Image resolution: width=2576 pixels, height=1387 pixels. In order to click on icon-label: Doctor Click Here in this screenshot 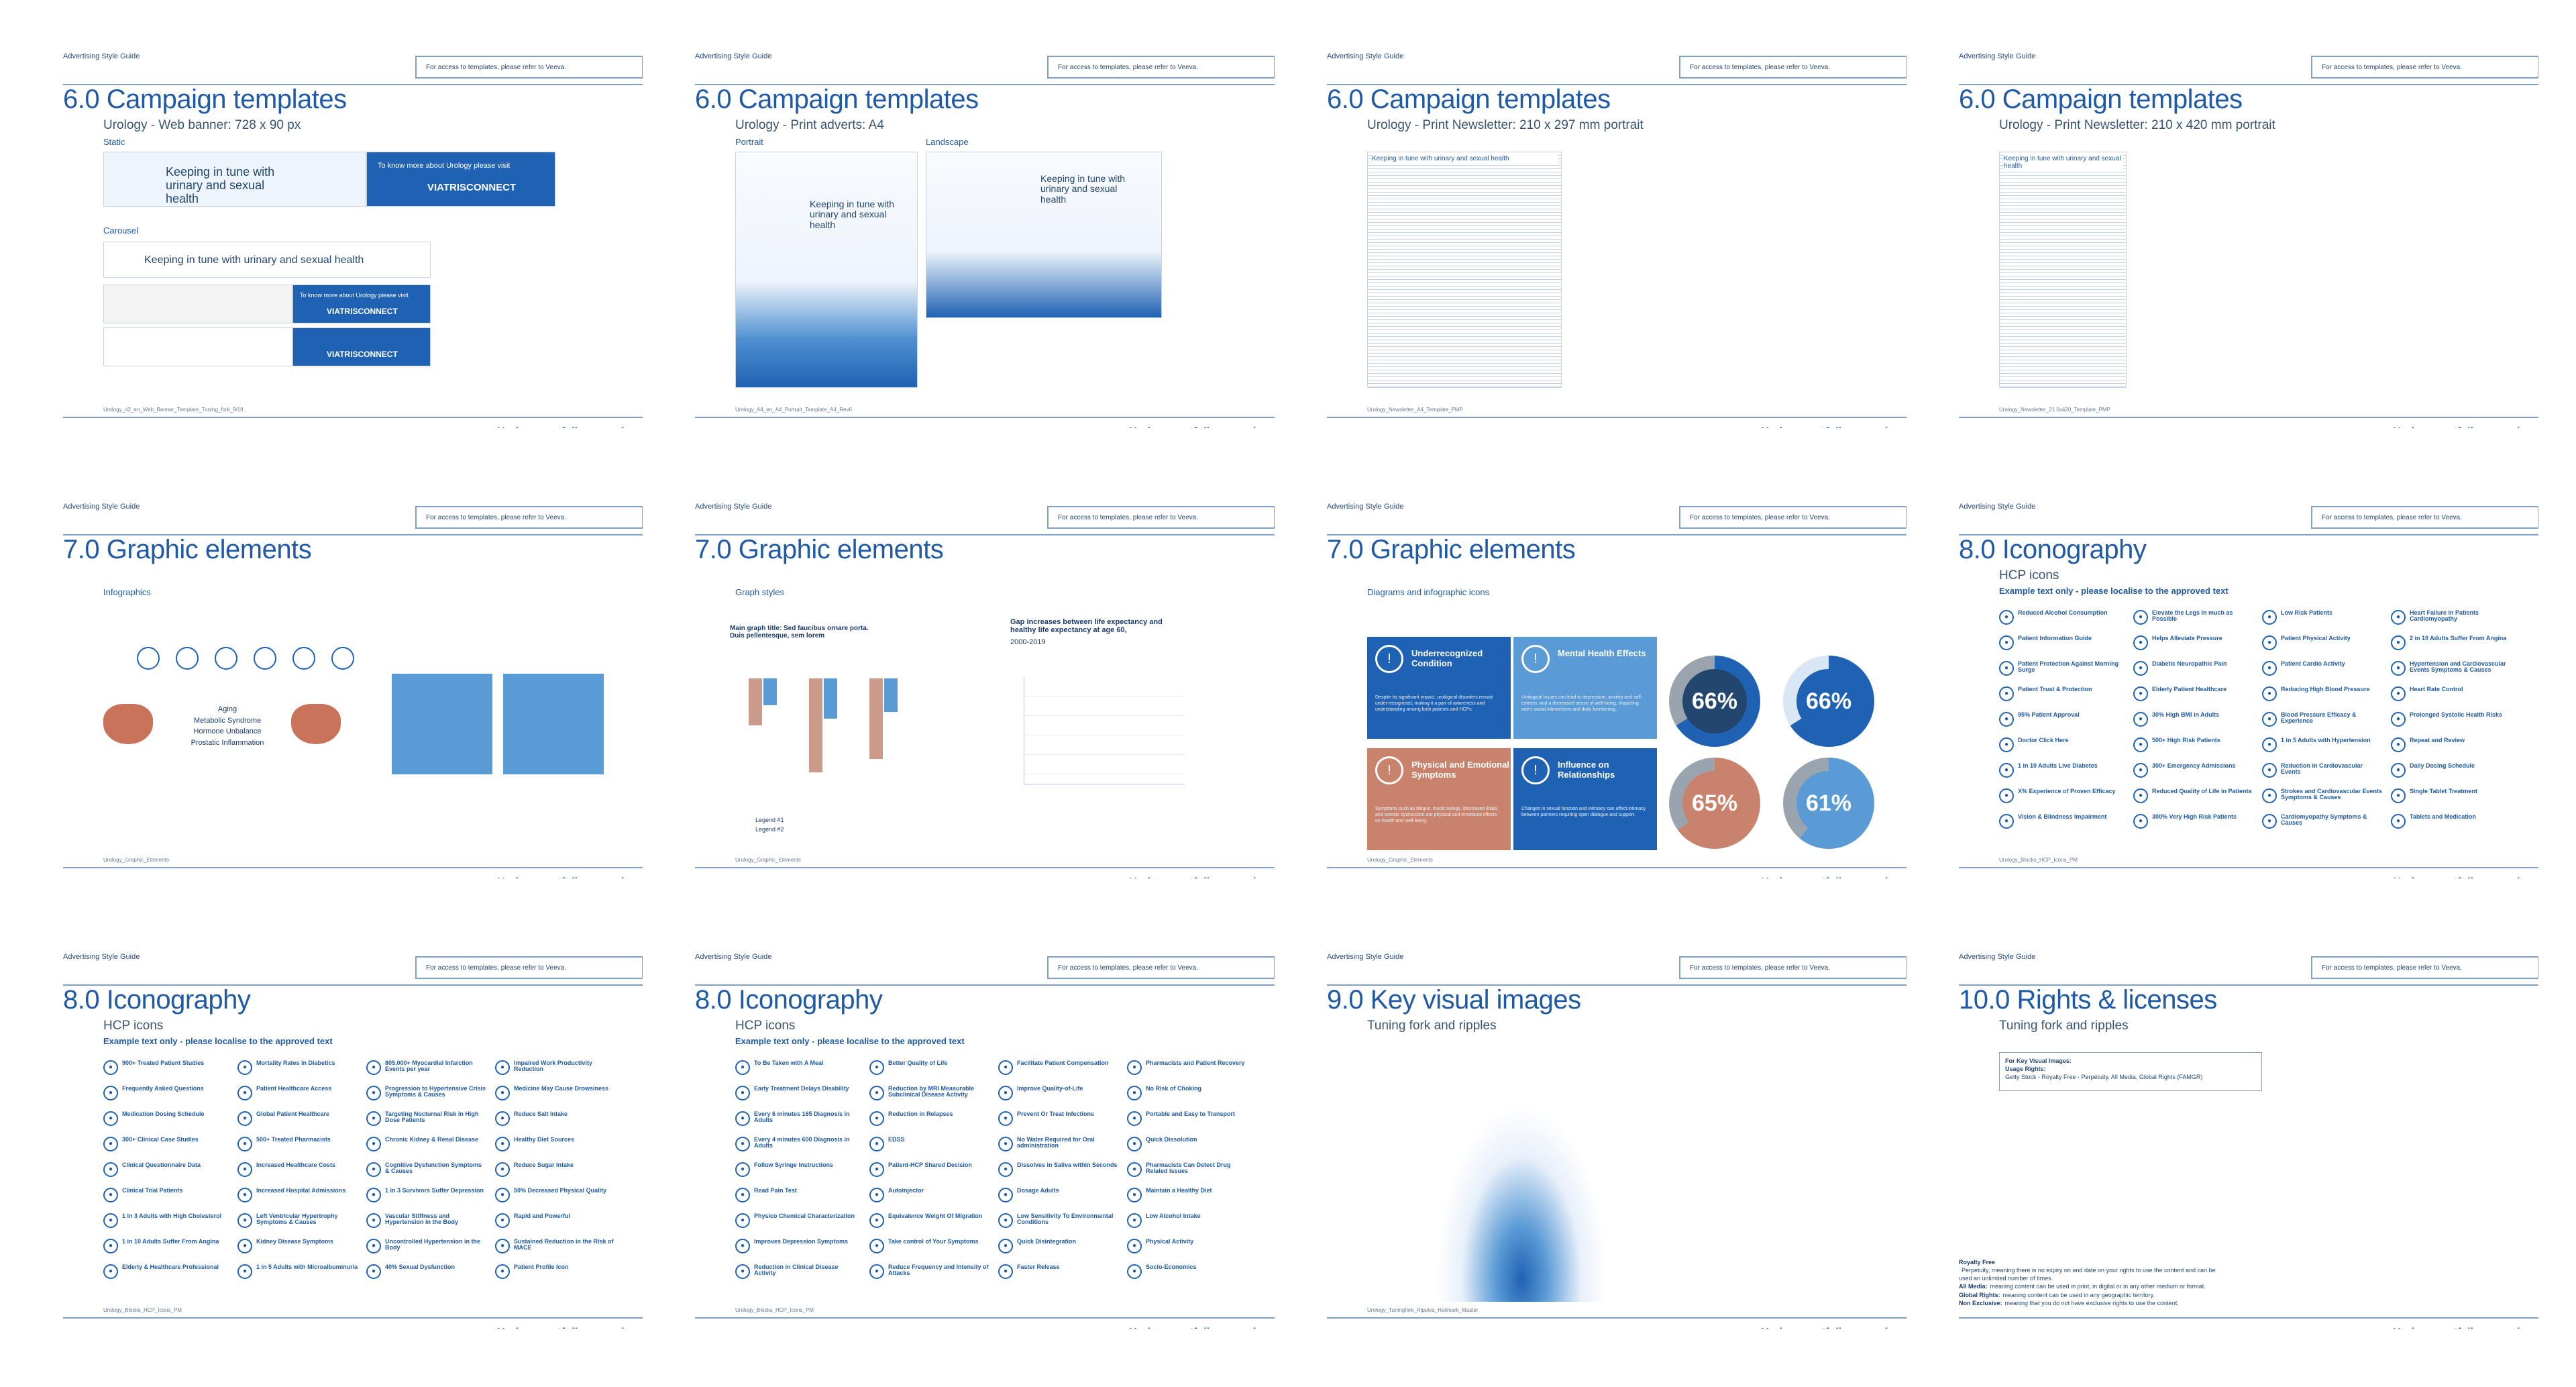, I will do `click(2043, 740)`.